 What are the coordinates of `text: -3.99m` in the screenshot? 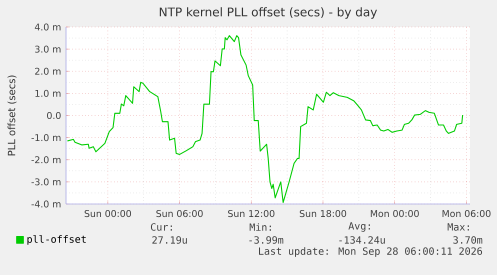 It's located at (266, 240).